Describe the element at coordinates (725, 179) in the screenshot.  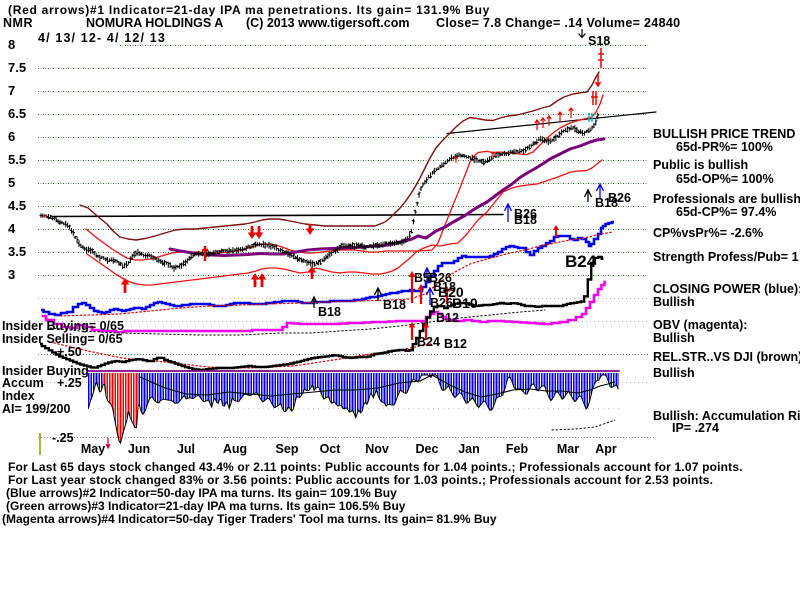
I see `svg-text: 65d-OP%= 100%` at that location.